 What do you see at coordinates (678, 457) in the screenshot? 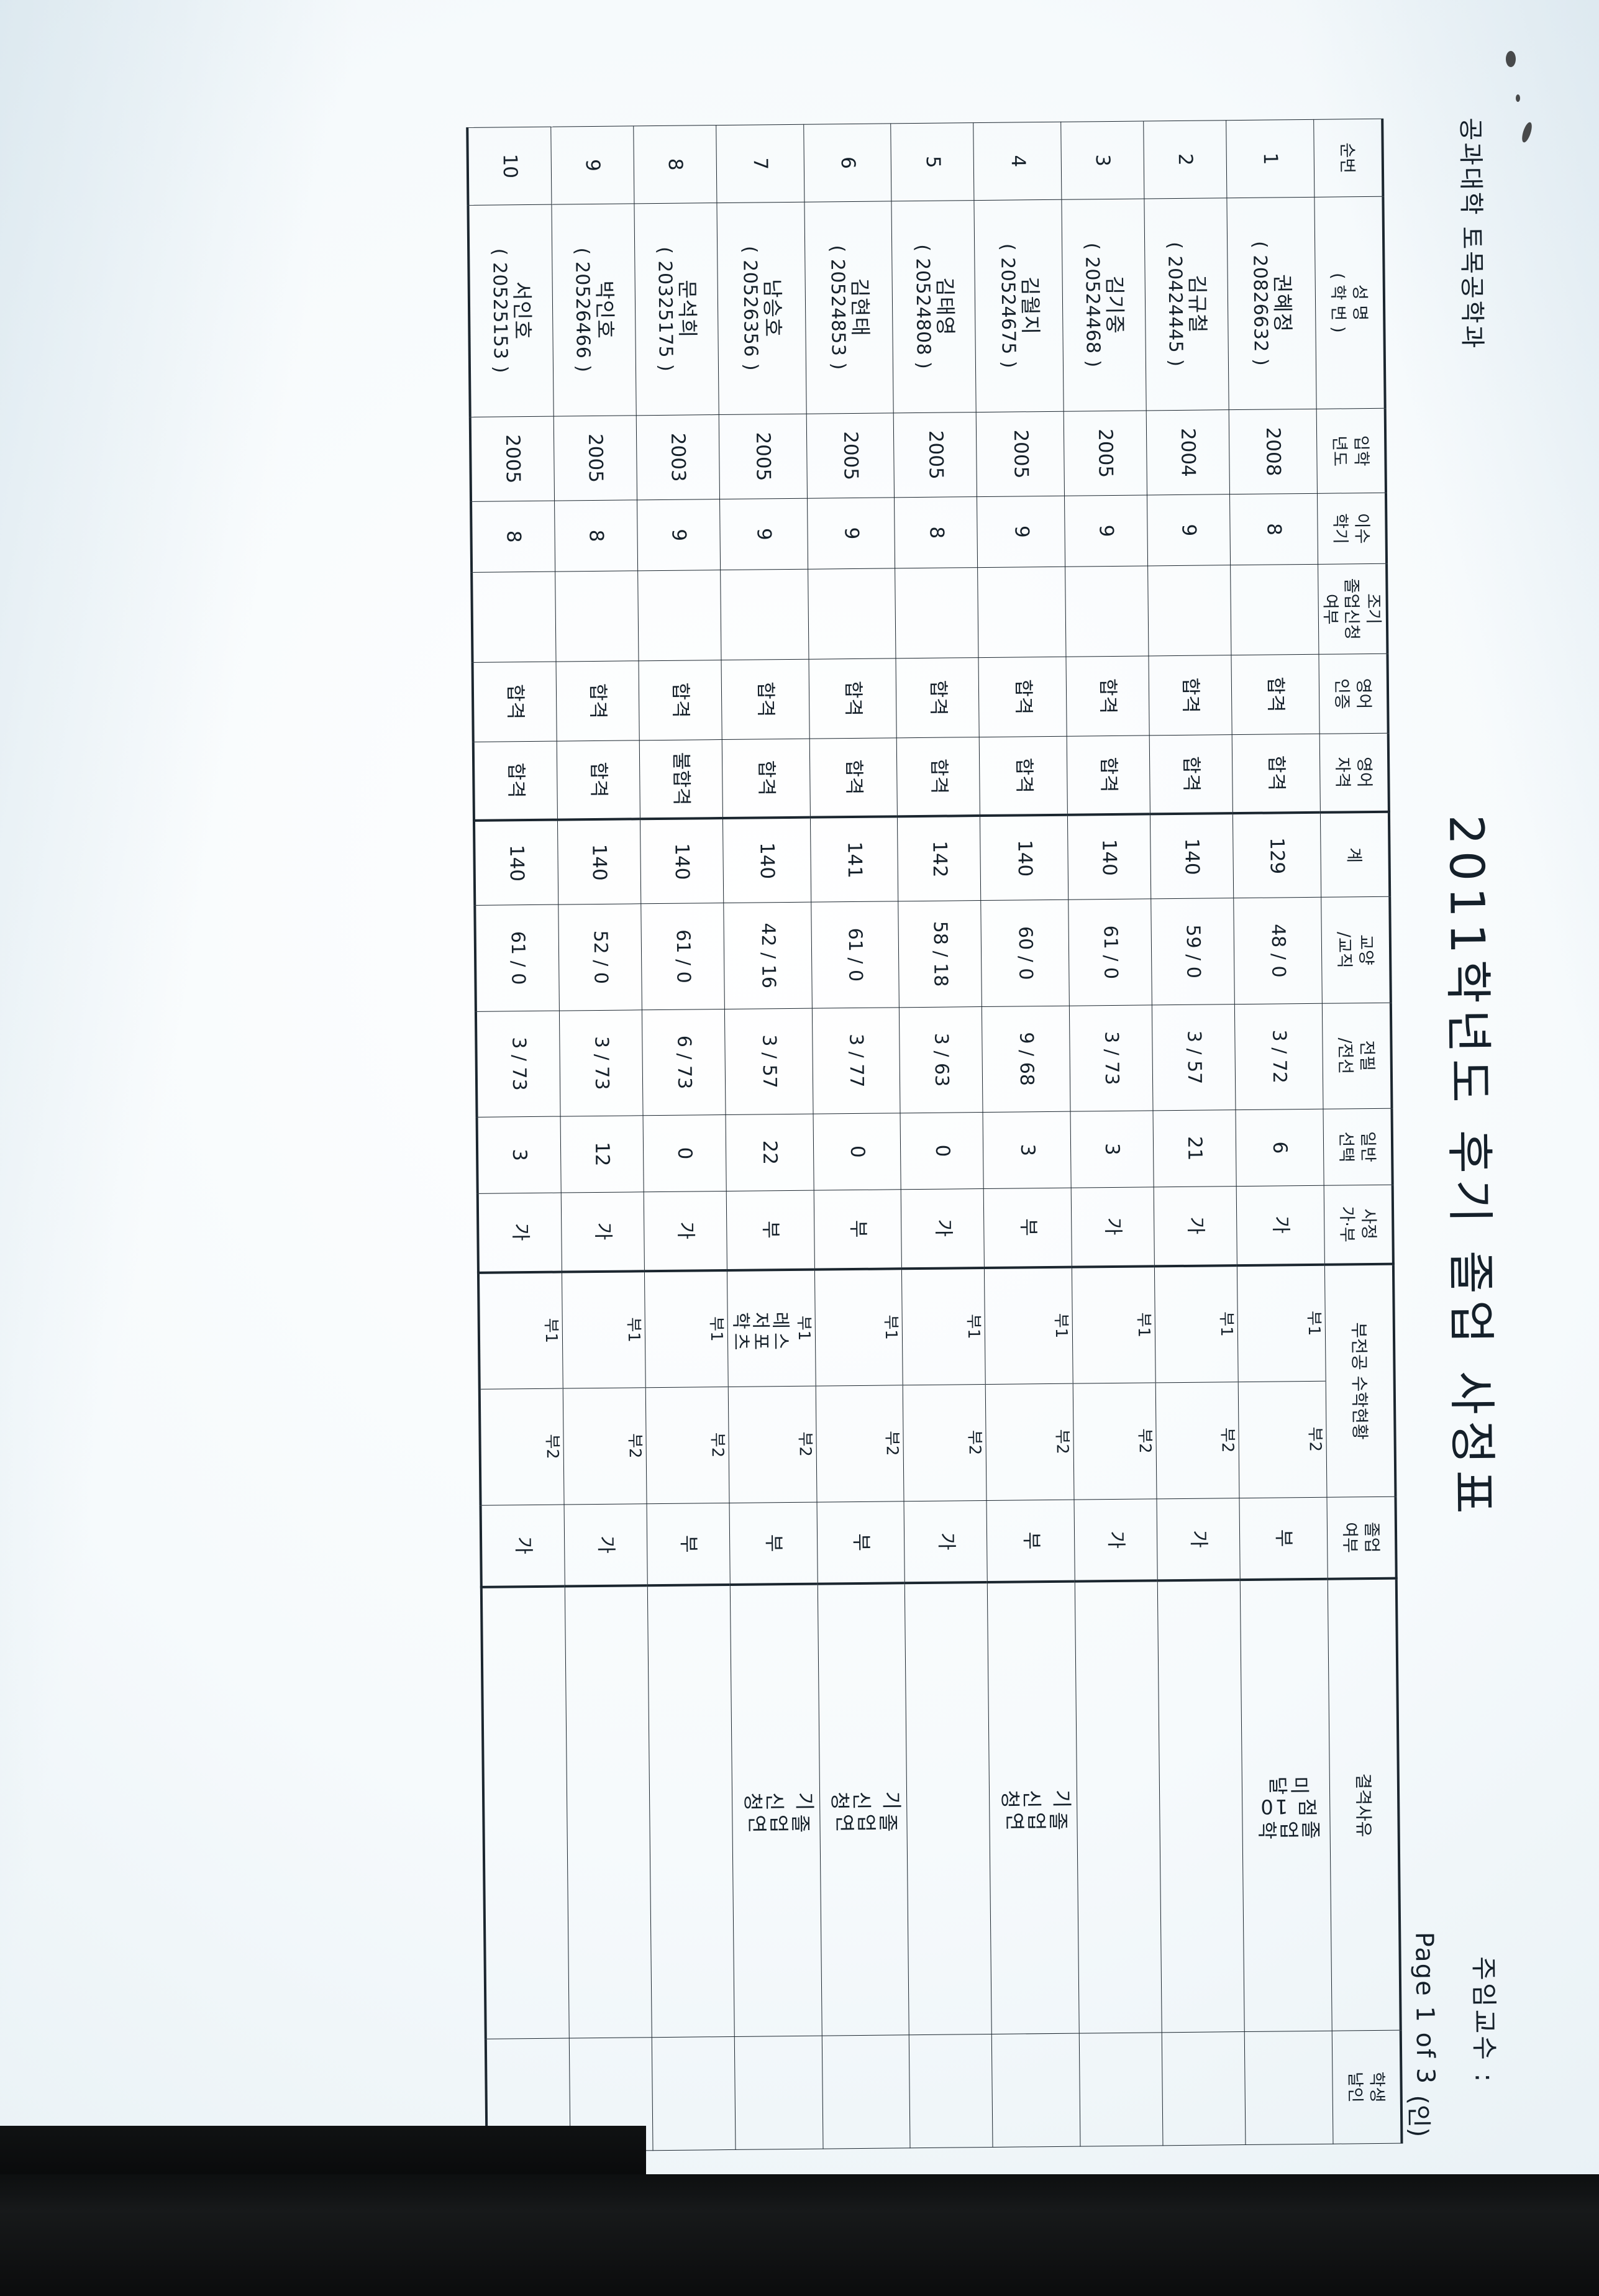
I see `cell-entry-year: 2003` at bounding box center [678, 457].